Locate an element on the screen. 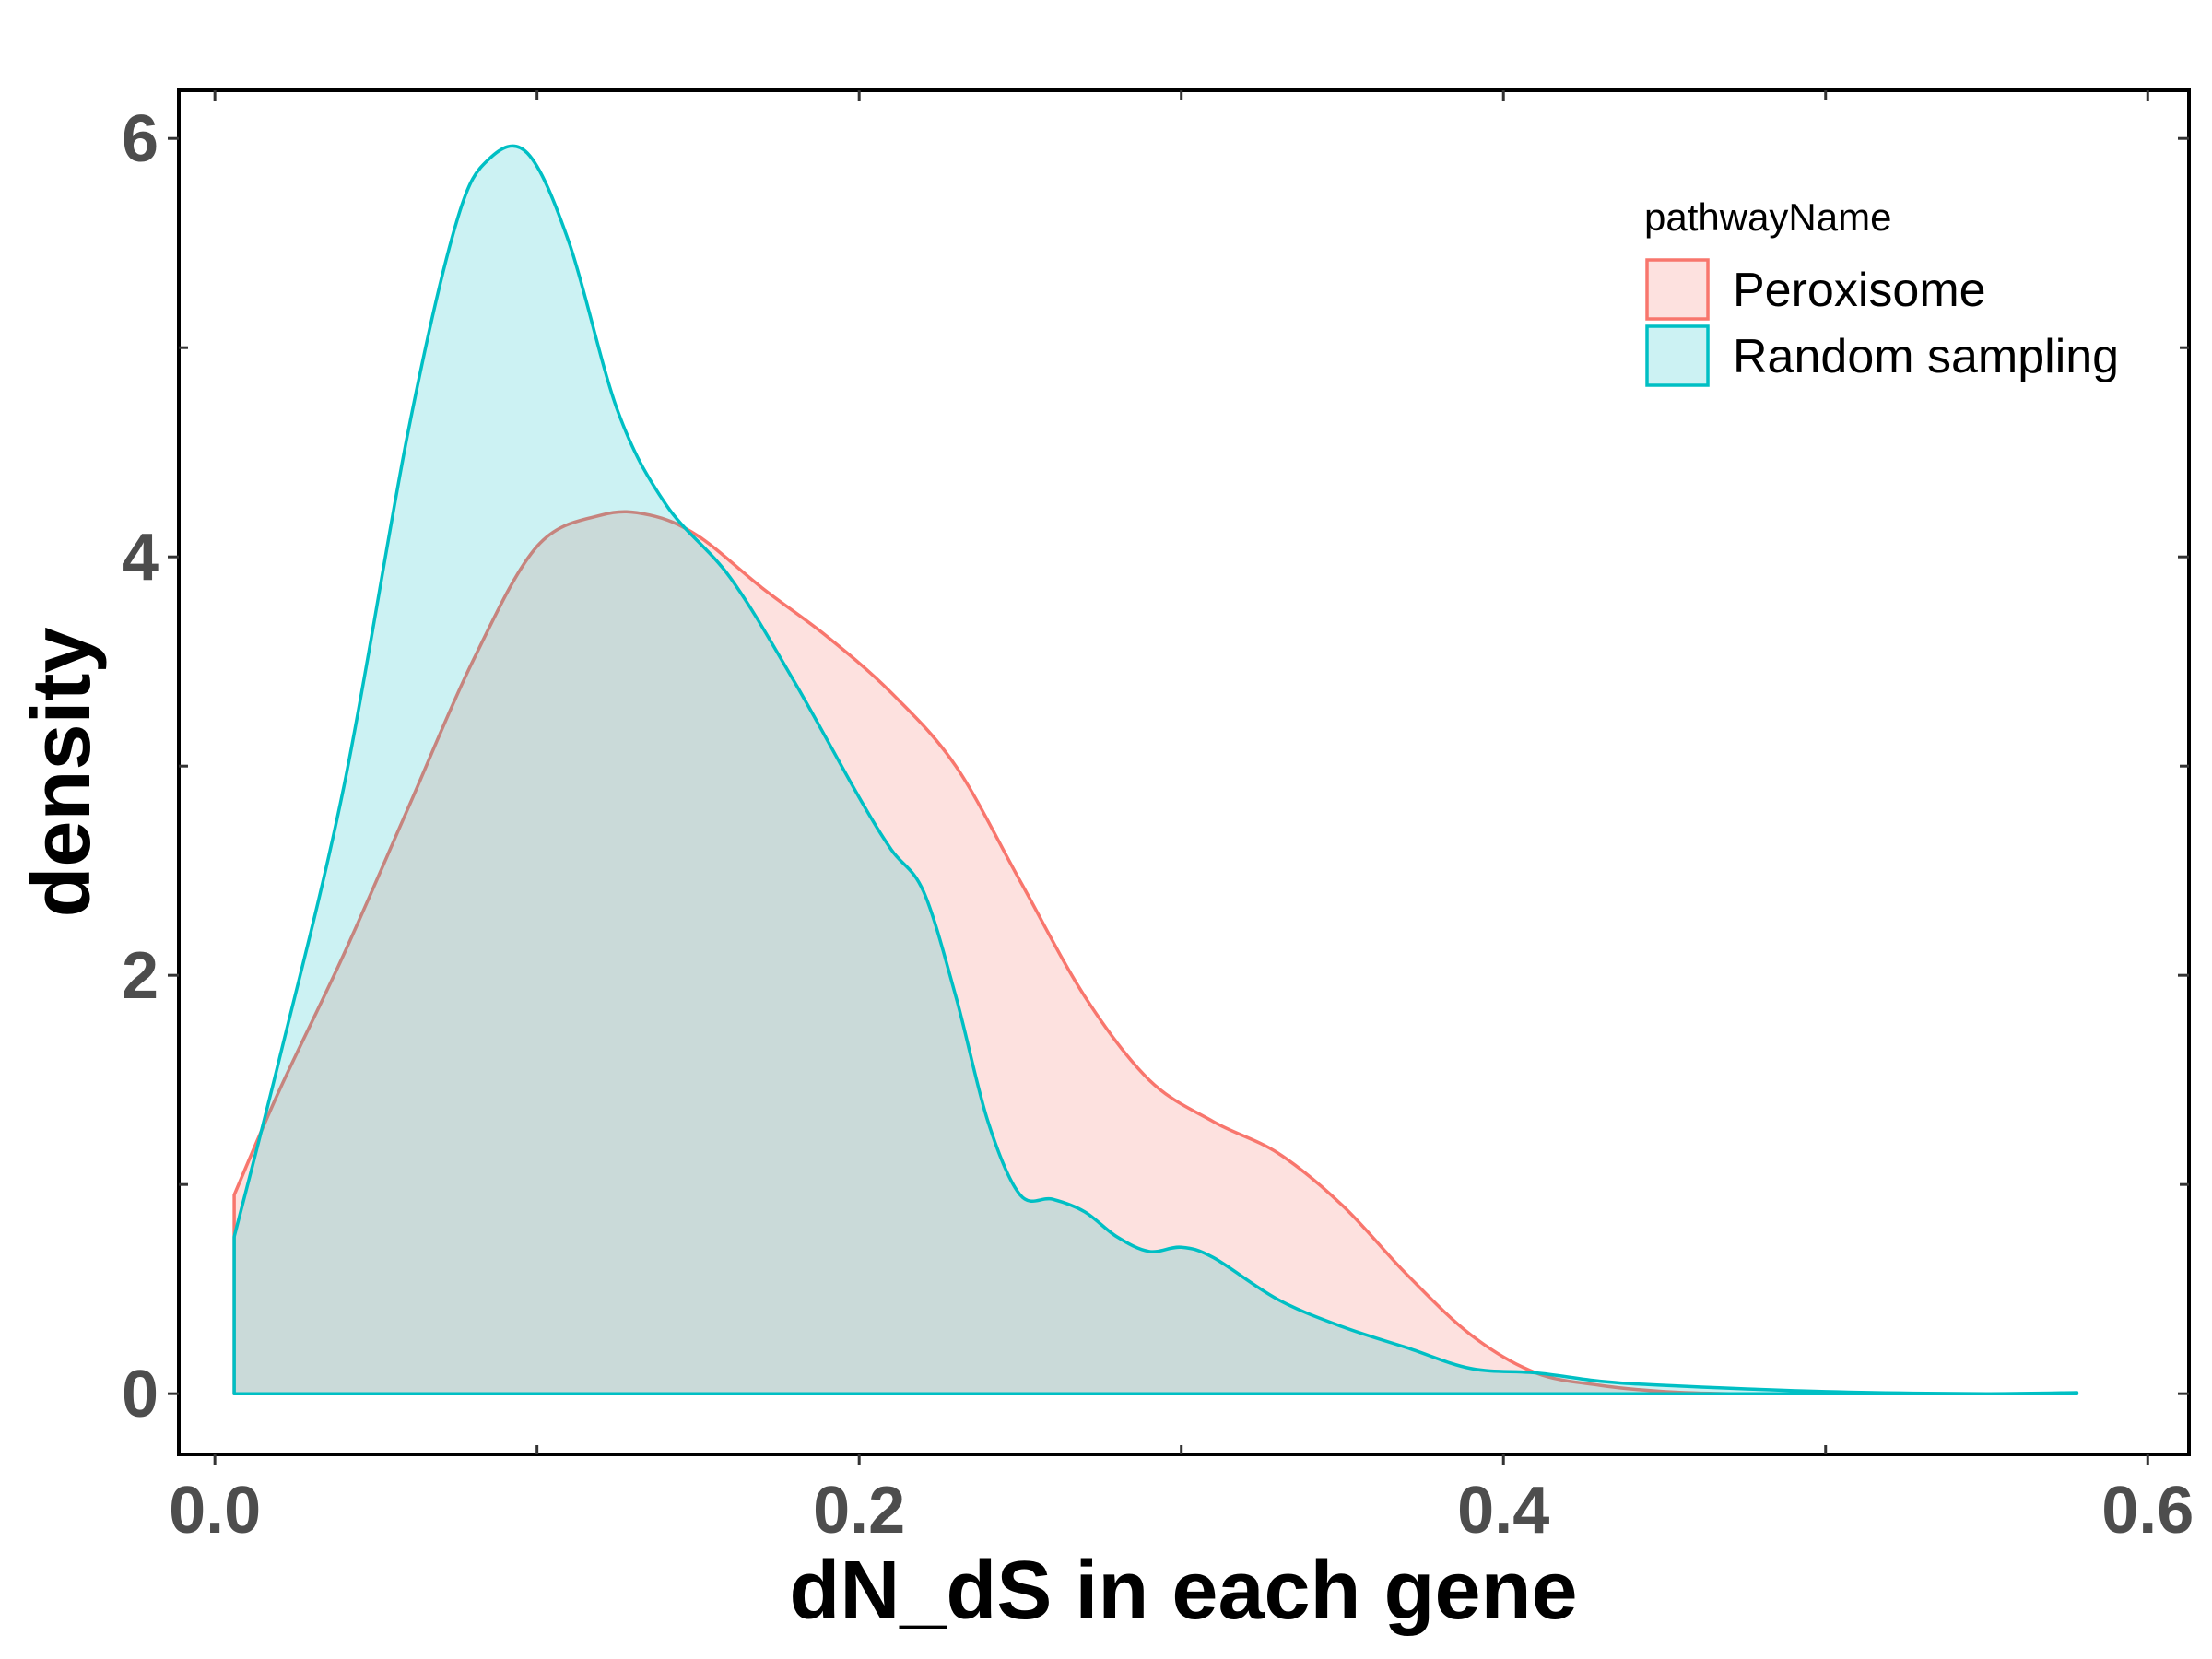 Image resolution: width=2212 pixels, height=1659 pixels. legend: pathwayName Peroxisome Random sampling is located at coordinates (1881, 291).